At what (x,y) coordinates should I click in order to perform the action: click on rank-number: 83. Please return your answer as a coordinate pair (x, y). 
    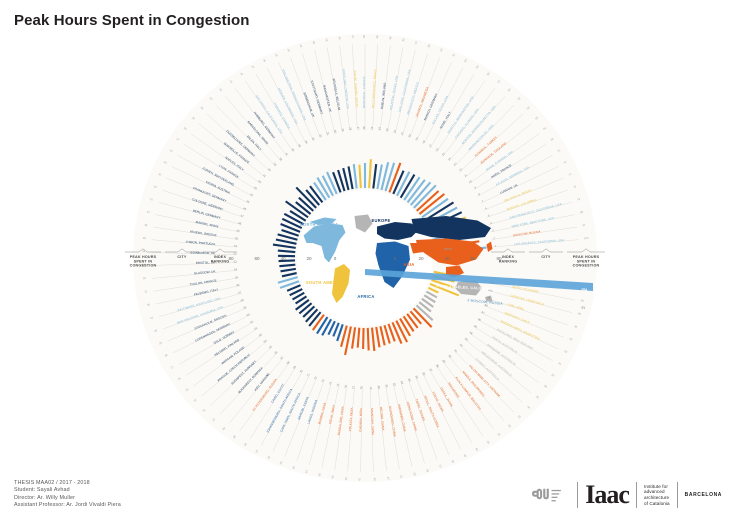
    Looking at the image, I should click on (402, 383).